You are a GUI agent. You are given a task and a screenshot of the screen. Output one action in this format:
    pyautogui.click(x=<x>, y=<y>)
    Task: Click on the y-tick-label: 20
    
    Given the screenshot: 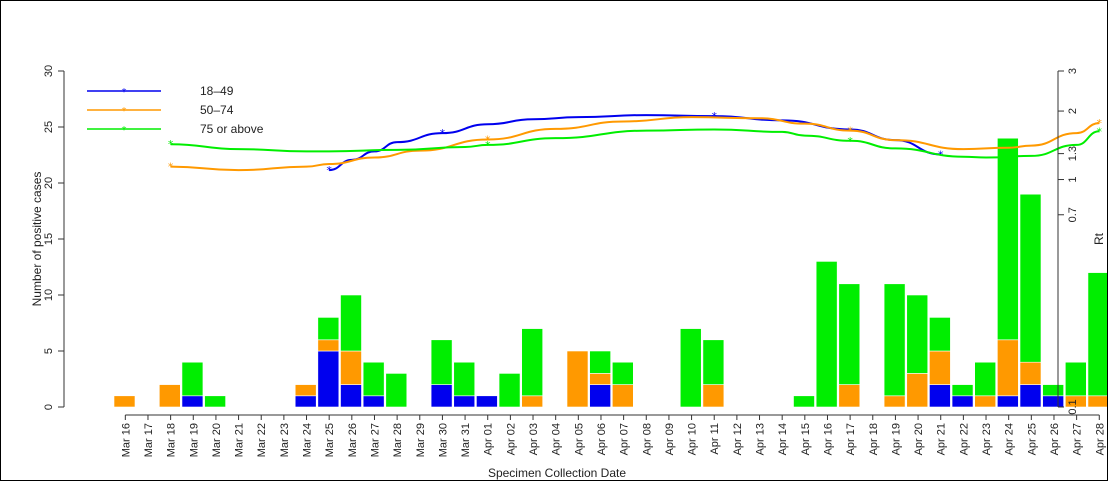 What is the action you would take?
    pyautogui.click(x=49, y=183)
    